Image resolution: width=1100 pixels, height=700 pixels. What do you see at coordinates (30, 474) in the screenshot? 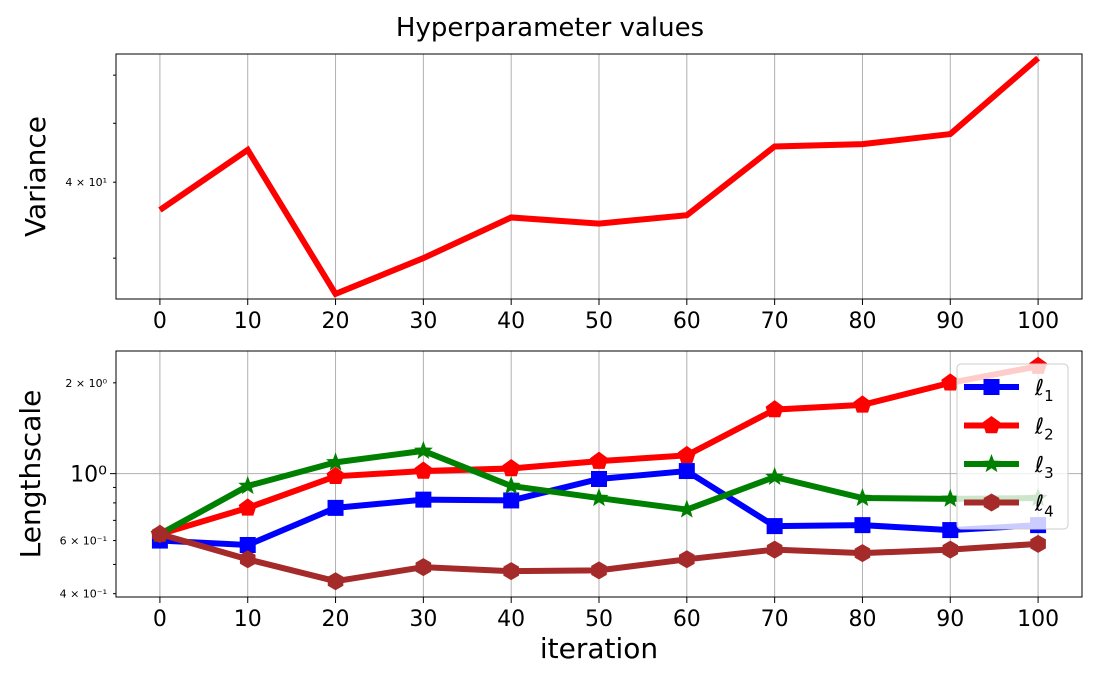
I see `y-axis-label: Lengthscale` at bounding box center [30, 474].